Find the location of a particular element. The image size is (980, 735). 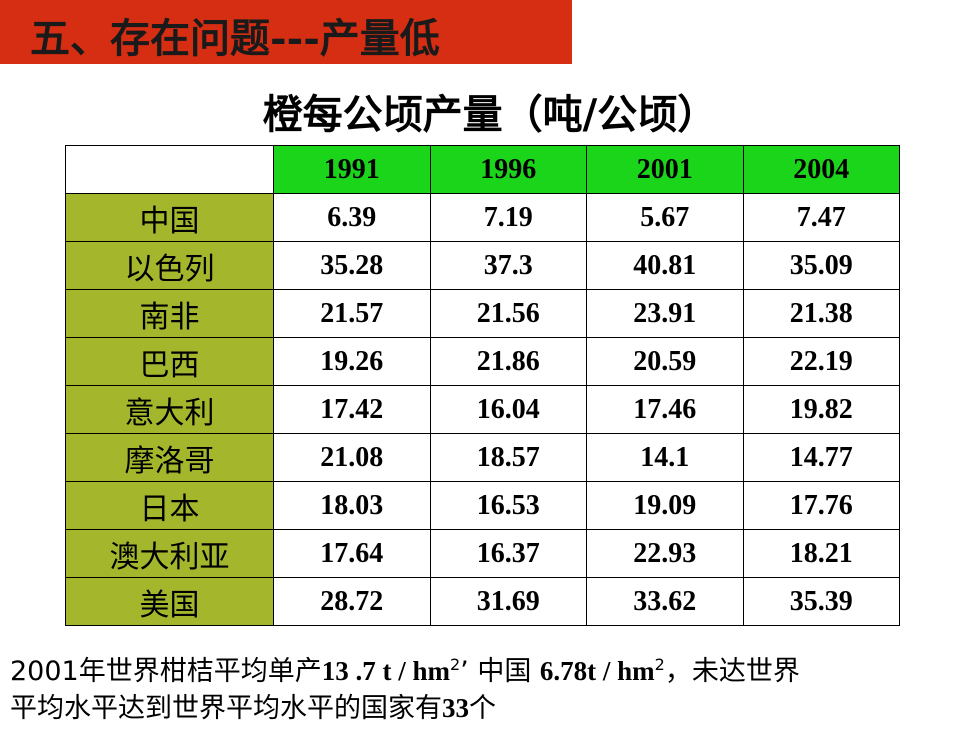

value-cell: 16.37 is located at coordinates (508, 553).